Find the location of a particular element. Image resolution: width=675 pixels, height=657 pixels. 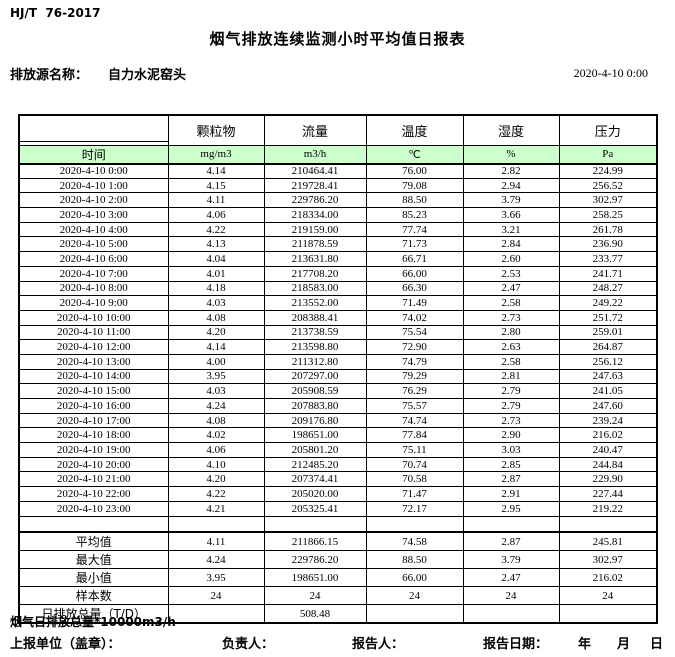

value-cell: 213631.80 is located at coordinates (315, 259).